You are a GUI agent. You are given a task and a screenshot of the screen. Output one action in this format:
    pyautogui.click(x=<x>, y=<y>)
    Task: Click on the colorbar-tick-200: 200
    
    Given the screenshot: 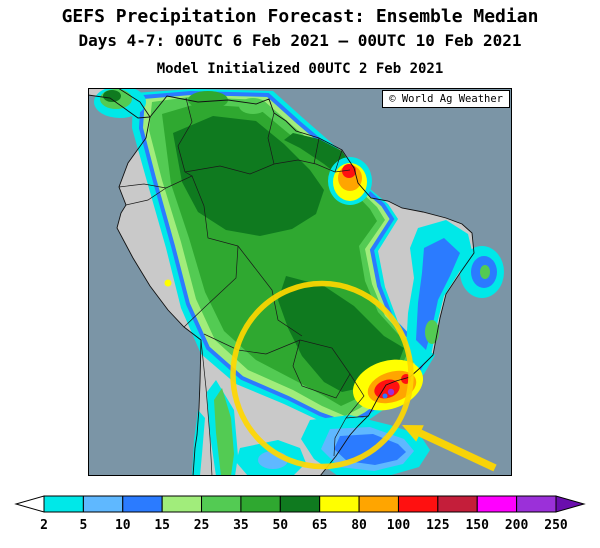 What is the action you would take?
    pyautogui.click(x=517, y=525)
    